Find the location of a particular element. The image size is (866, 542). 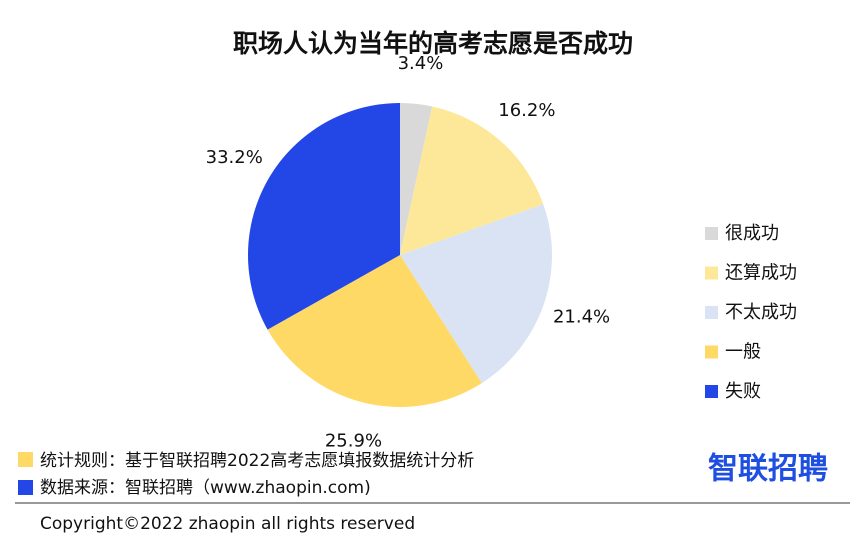

logo: 智联招聘 is located at coordinates (768, 469).